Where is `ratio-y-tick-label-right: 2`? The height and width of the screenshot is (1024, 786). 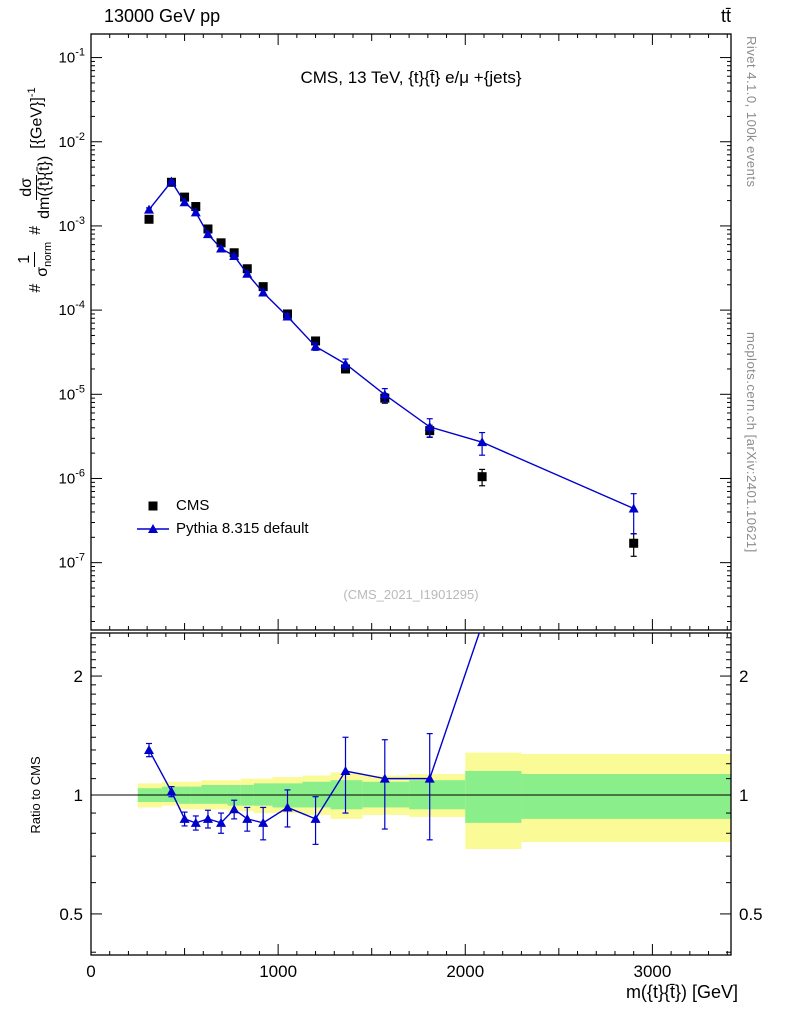
ratio-y-tick-label-right: 2 is located at coordinates (743, 676).